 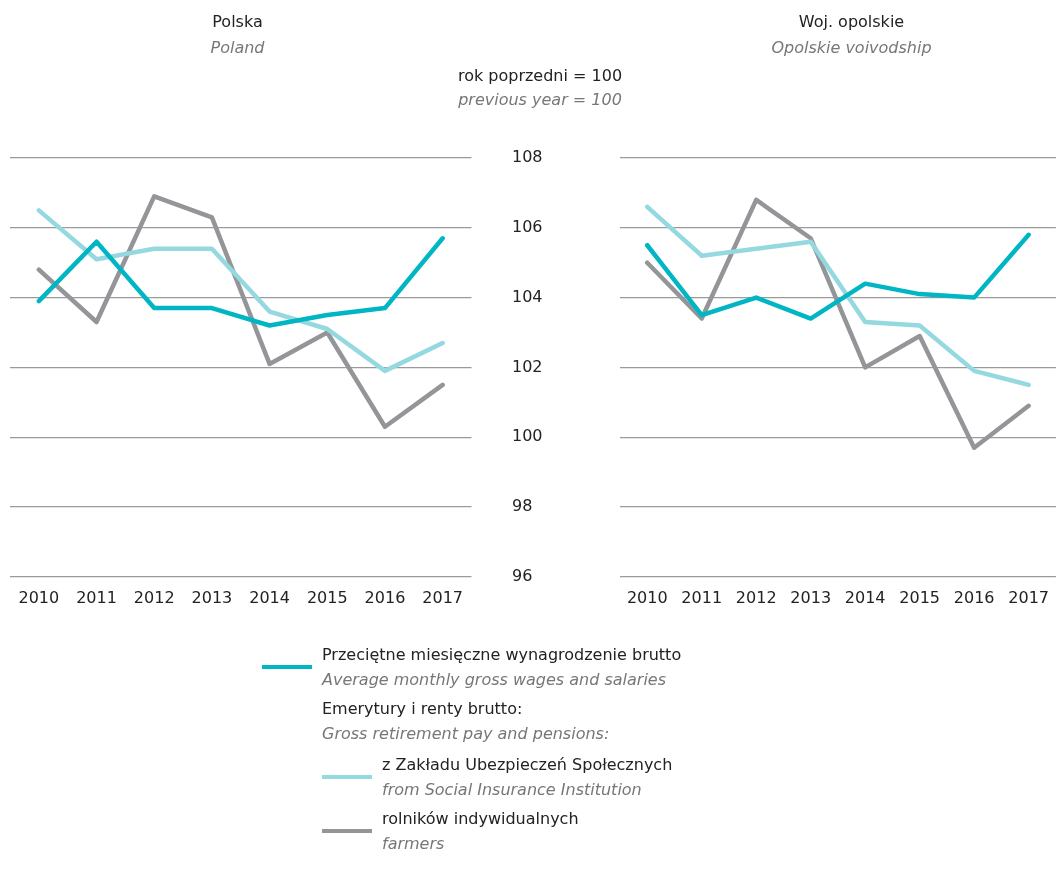 I want to click on y-tick-label: 104, so click(x=527, y=296).